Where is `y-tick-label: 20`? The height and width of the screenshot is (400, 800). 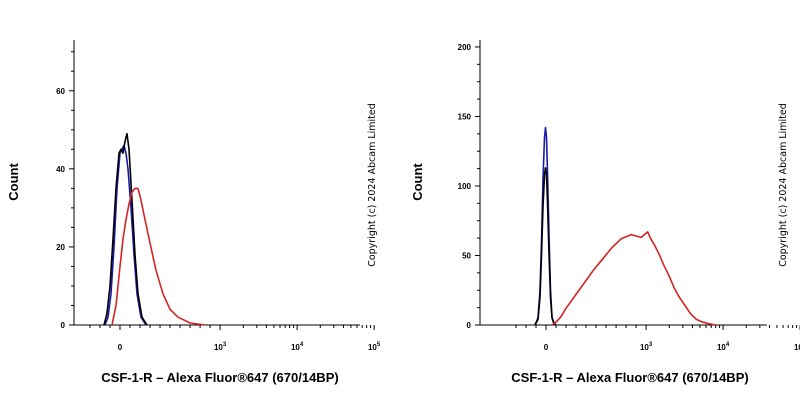 y-tick-label: 20 is located at coordinates (60, 247).